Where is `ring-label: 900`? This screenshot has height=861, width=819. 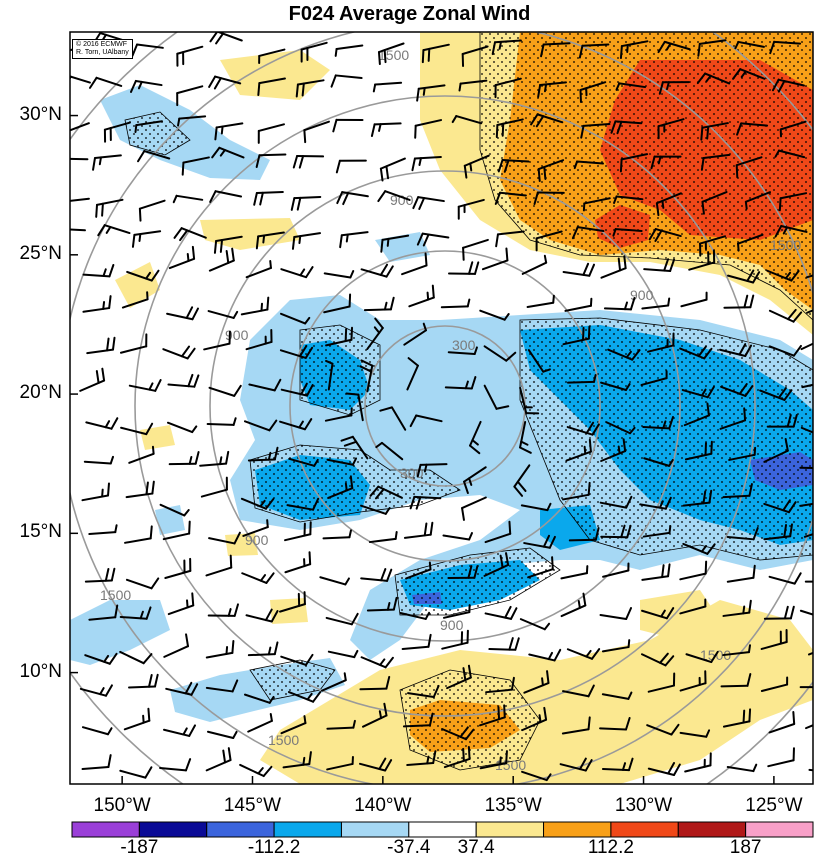
ring-label: 900 is located at coordinates (452, 625).